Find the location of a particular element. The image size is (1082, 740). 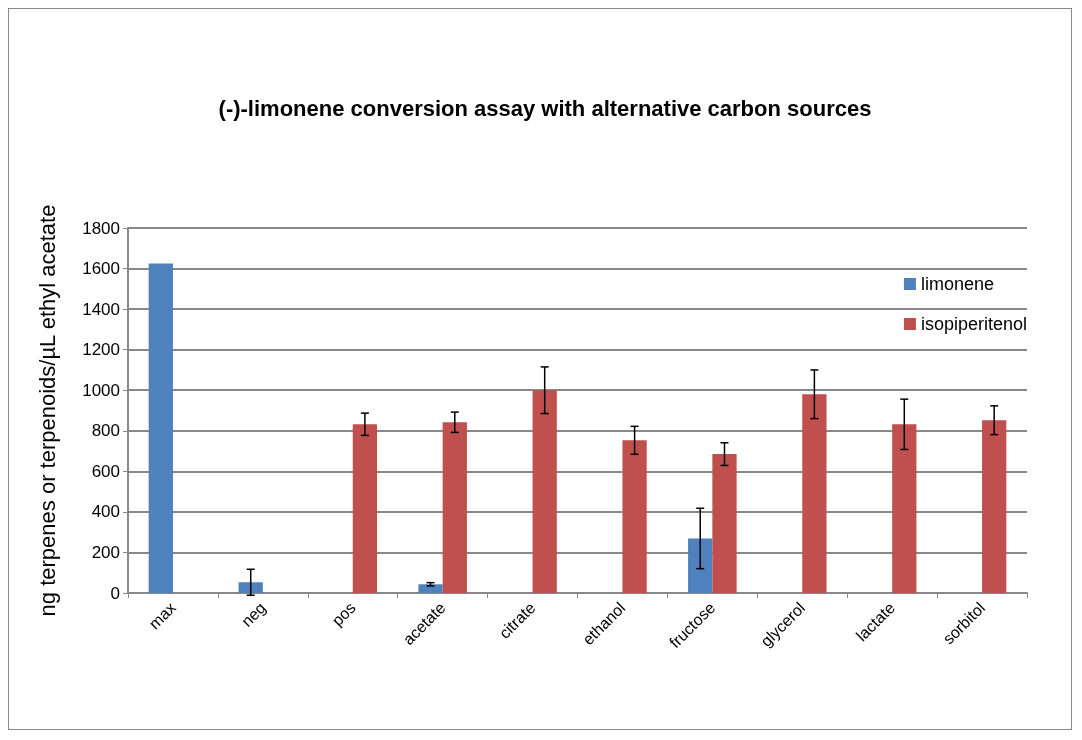

chart-title: (-)-limonene conversion assay with alternative carbon sources is located at coordinates (545, 108).